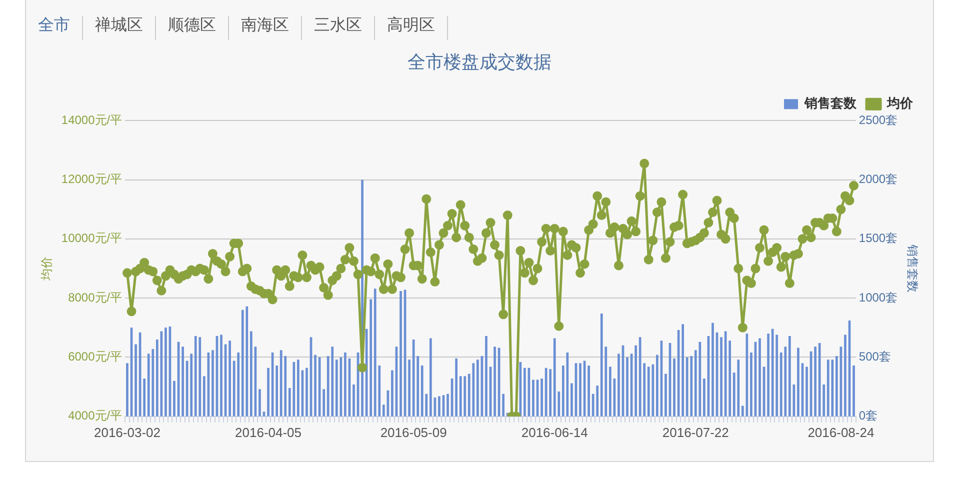 The image size is (960, 504). I want to click on legend-label: 均价, so click(900, 103).